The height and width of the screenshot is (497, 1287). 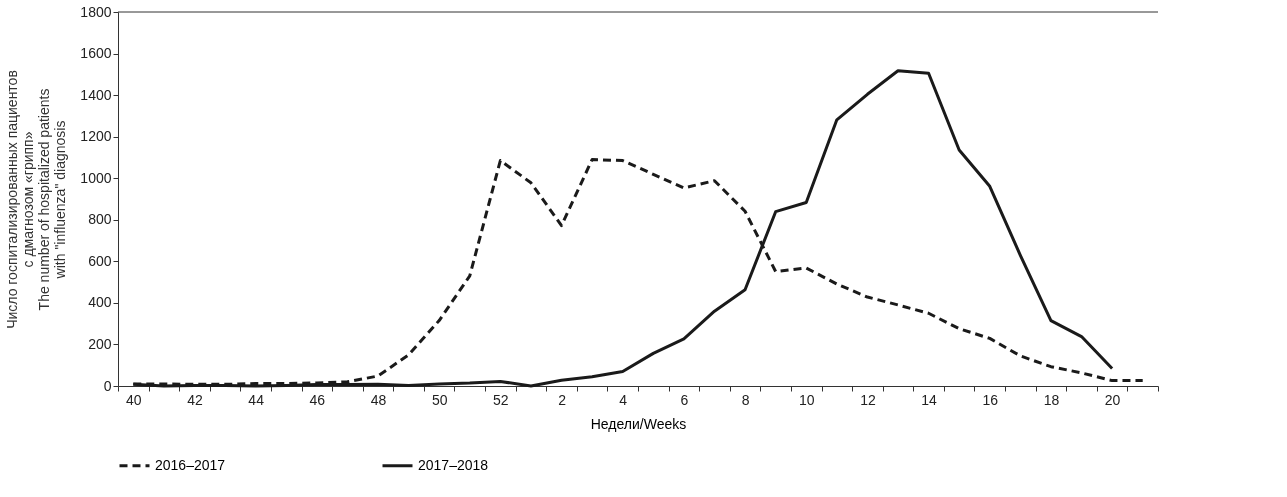 What do you see at coordinates (100, 302) in the screenshot?
I see `y-tick-label: 400` at bounding box center [100, 302].